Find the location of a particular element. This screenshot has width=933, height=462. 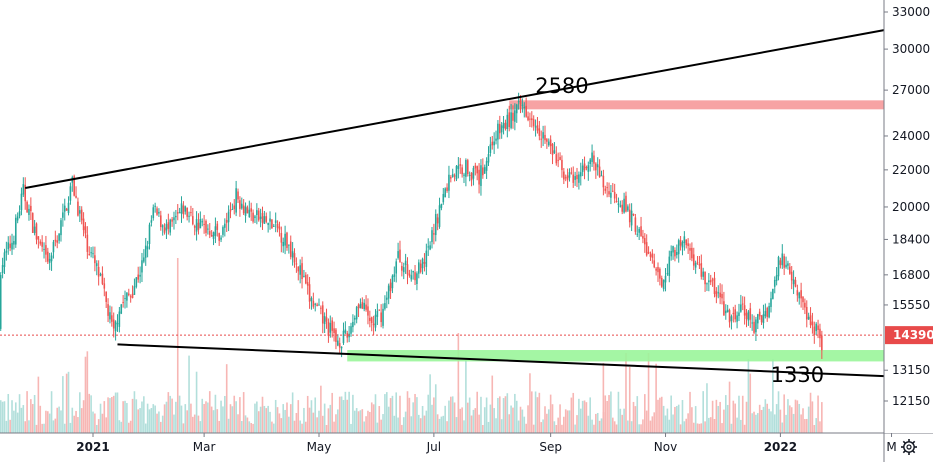

price-tick-label: 16800 is located at coordinates (911, 275).